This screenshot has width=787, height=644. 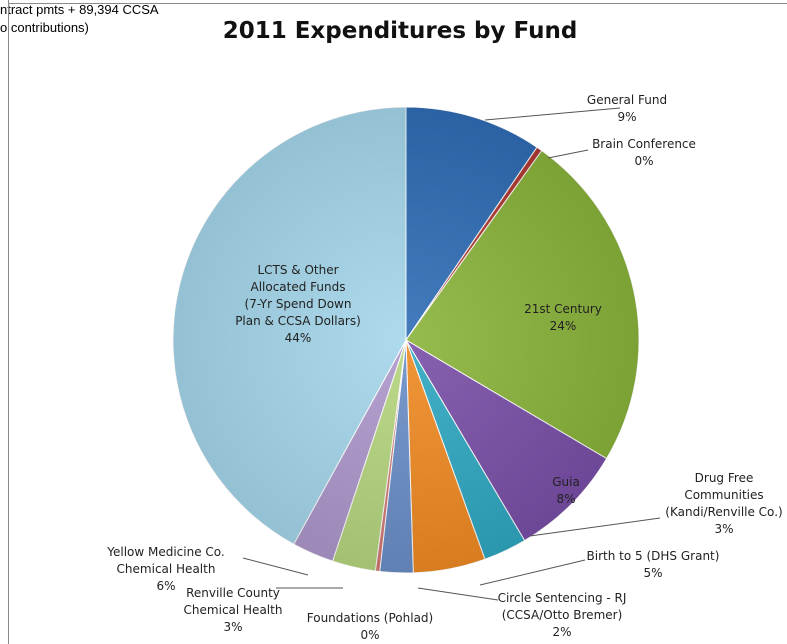 What do you see at coordinates (397, 3) in the screenshot?
I see `cell-border-horizontal` at bounding box center [397, 3].